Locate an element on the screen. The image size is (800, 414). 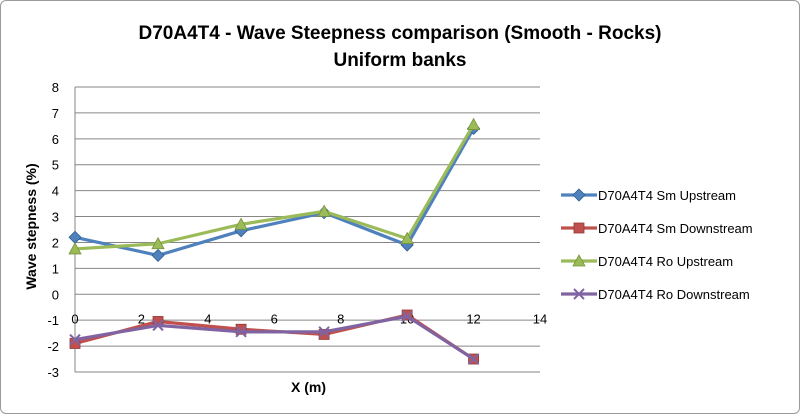
x-tick-label: 6 is located at coordinates (274, 318).